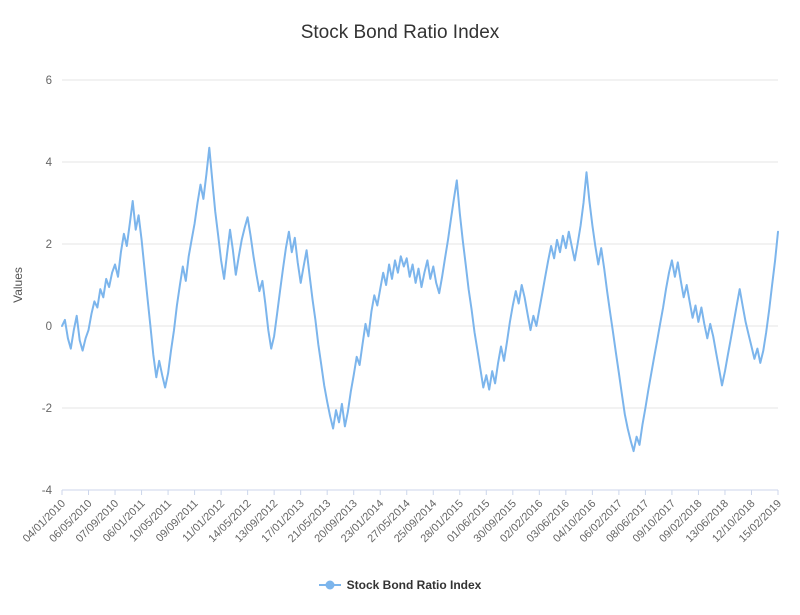  Describe the element at coordinates (47, 409) in the screenshot. I see `y-tick-label: -2` at that location.